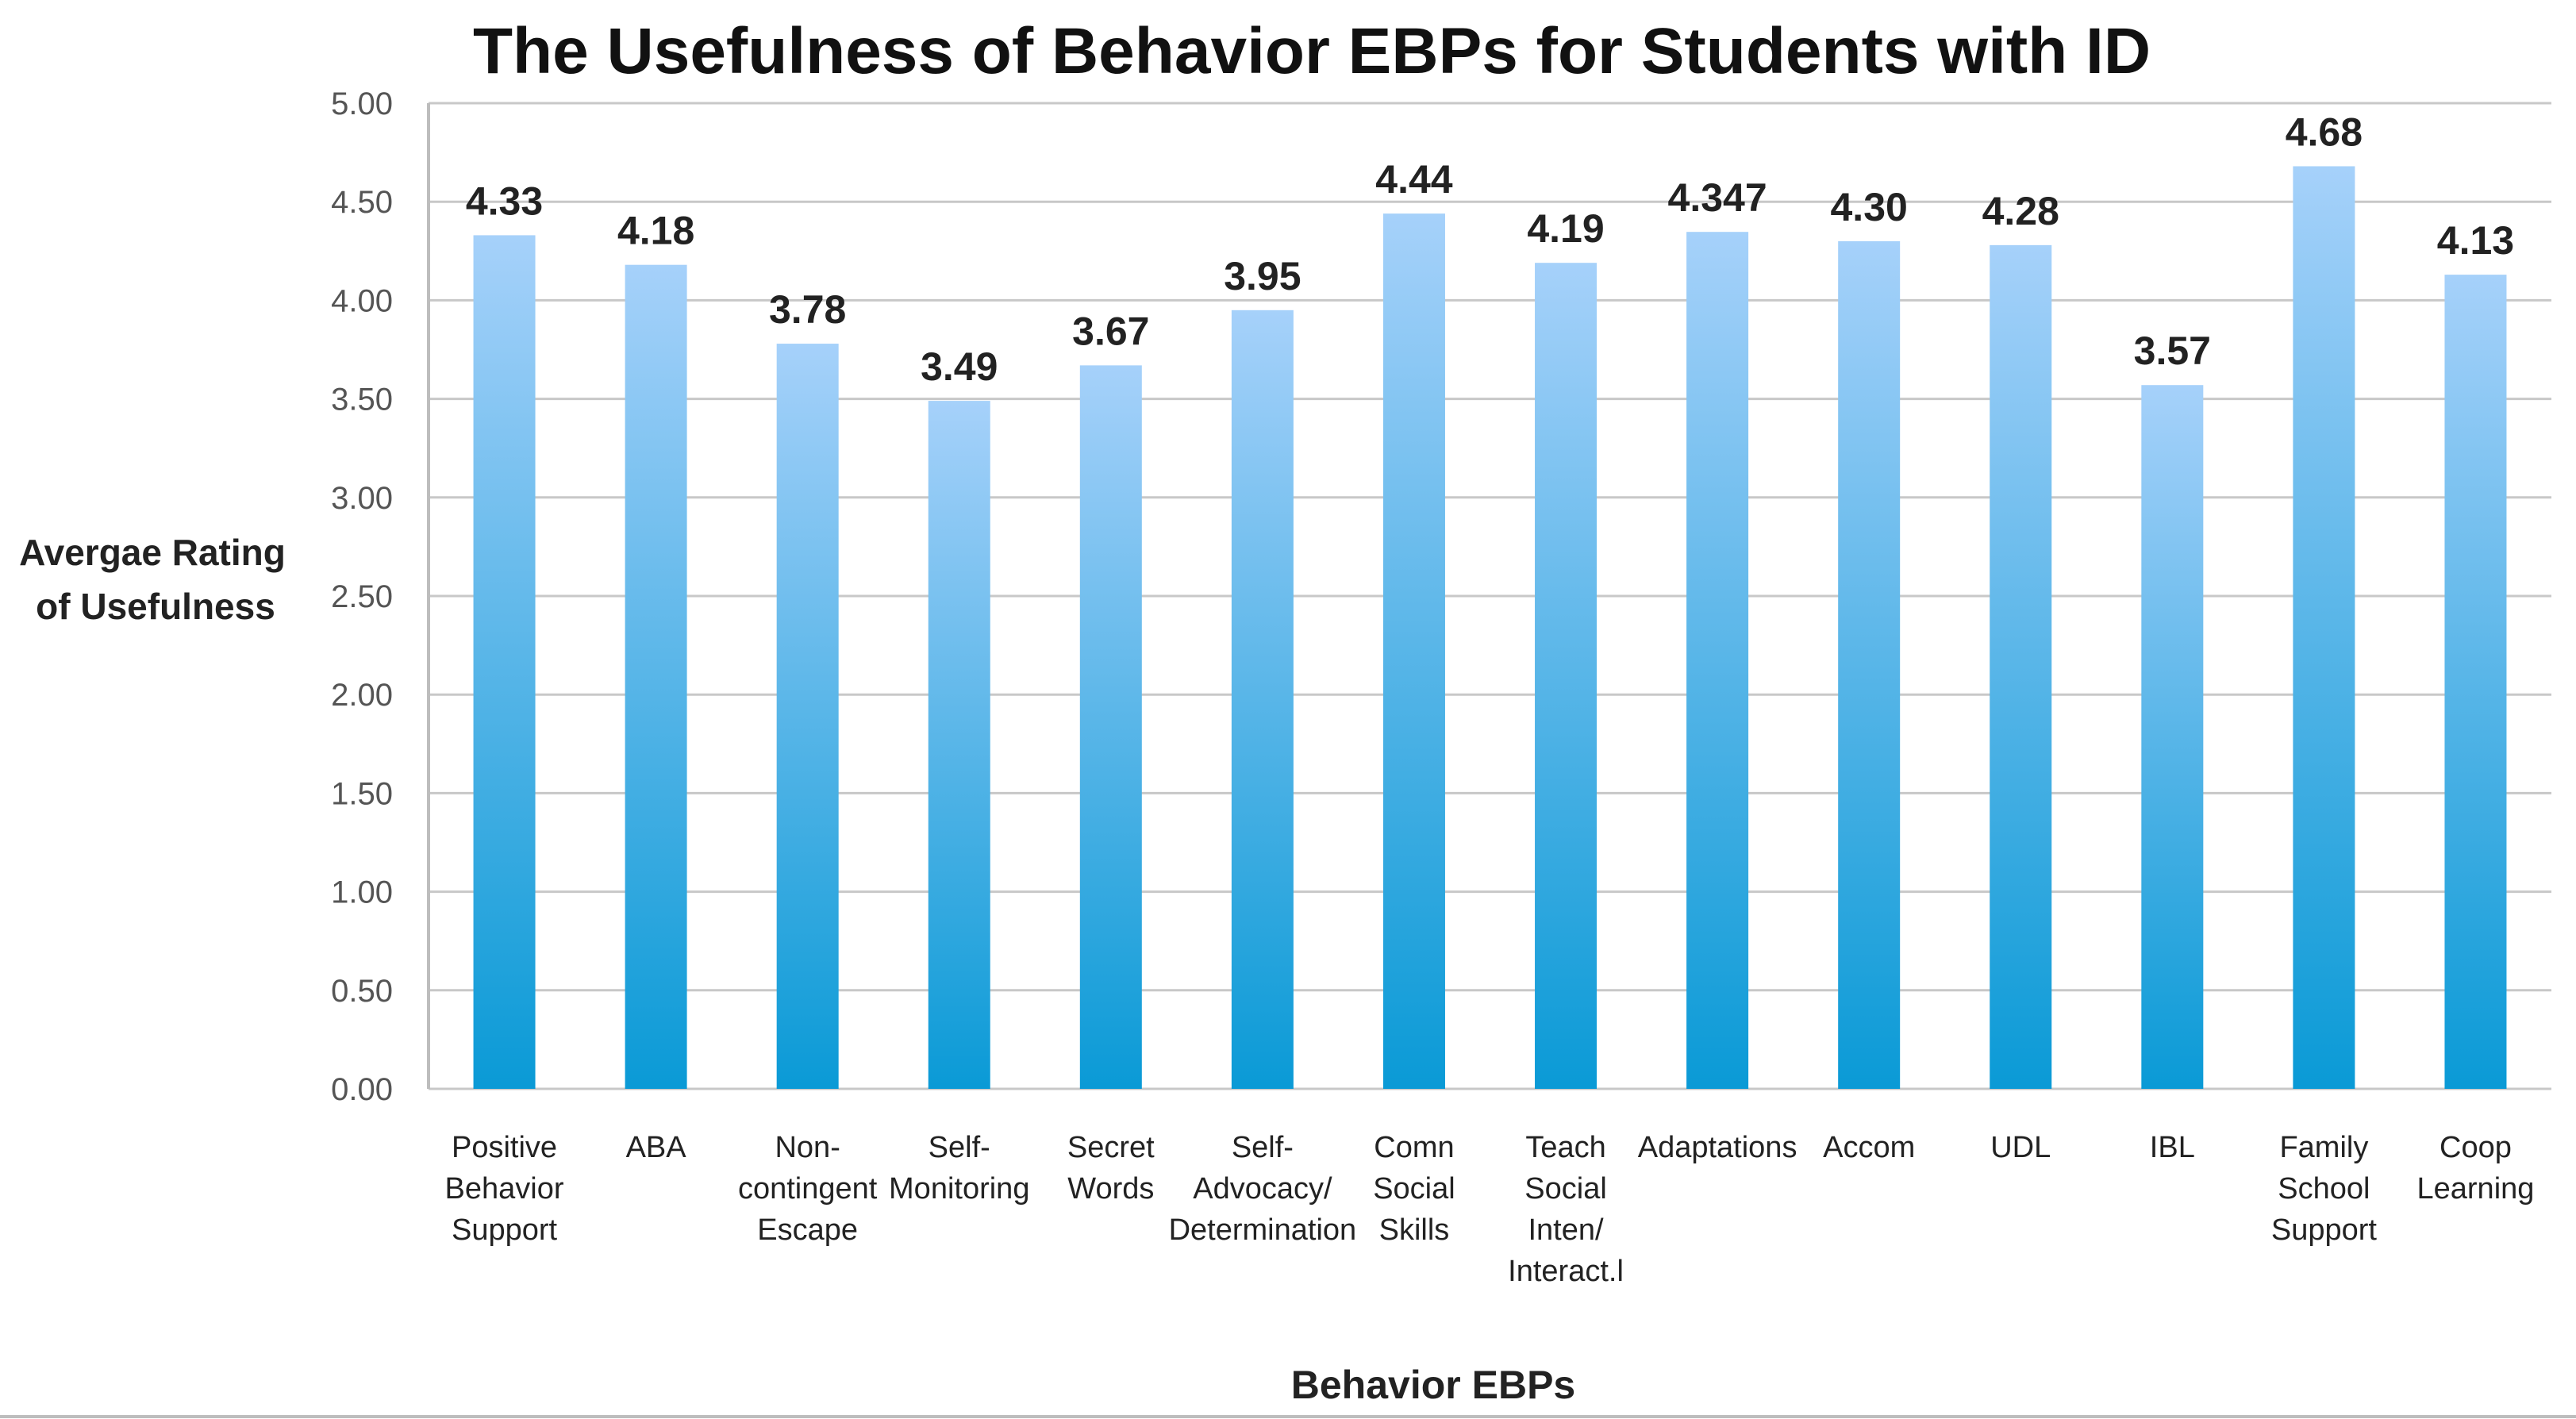 The height and width of the screenshot is (1419, 2576). What do you see at coordinates (362, 202) in the screenshot?
I see `y-tick-label: 4.50` at bounding box center [362, 202].